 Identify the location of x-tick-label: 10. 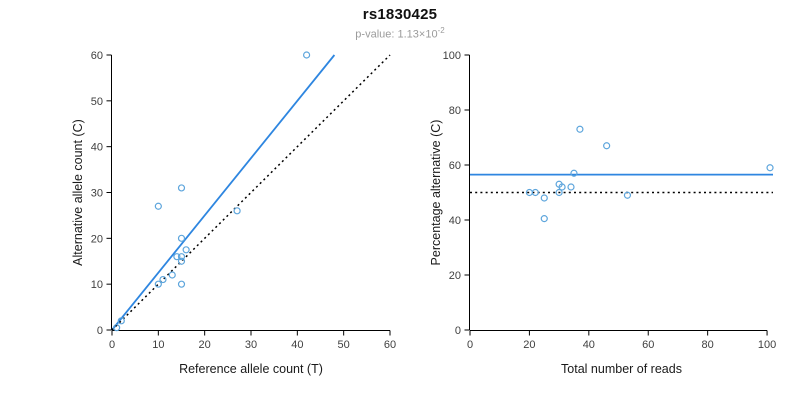
(158, 345).